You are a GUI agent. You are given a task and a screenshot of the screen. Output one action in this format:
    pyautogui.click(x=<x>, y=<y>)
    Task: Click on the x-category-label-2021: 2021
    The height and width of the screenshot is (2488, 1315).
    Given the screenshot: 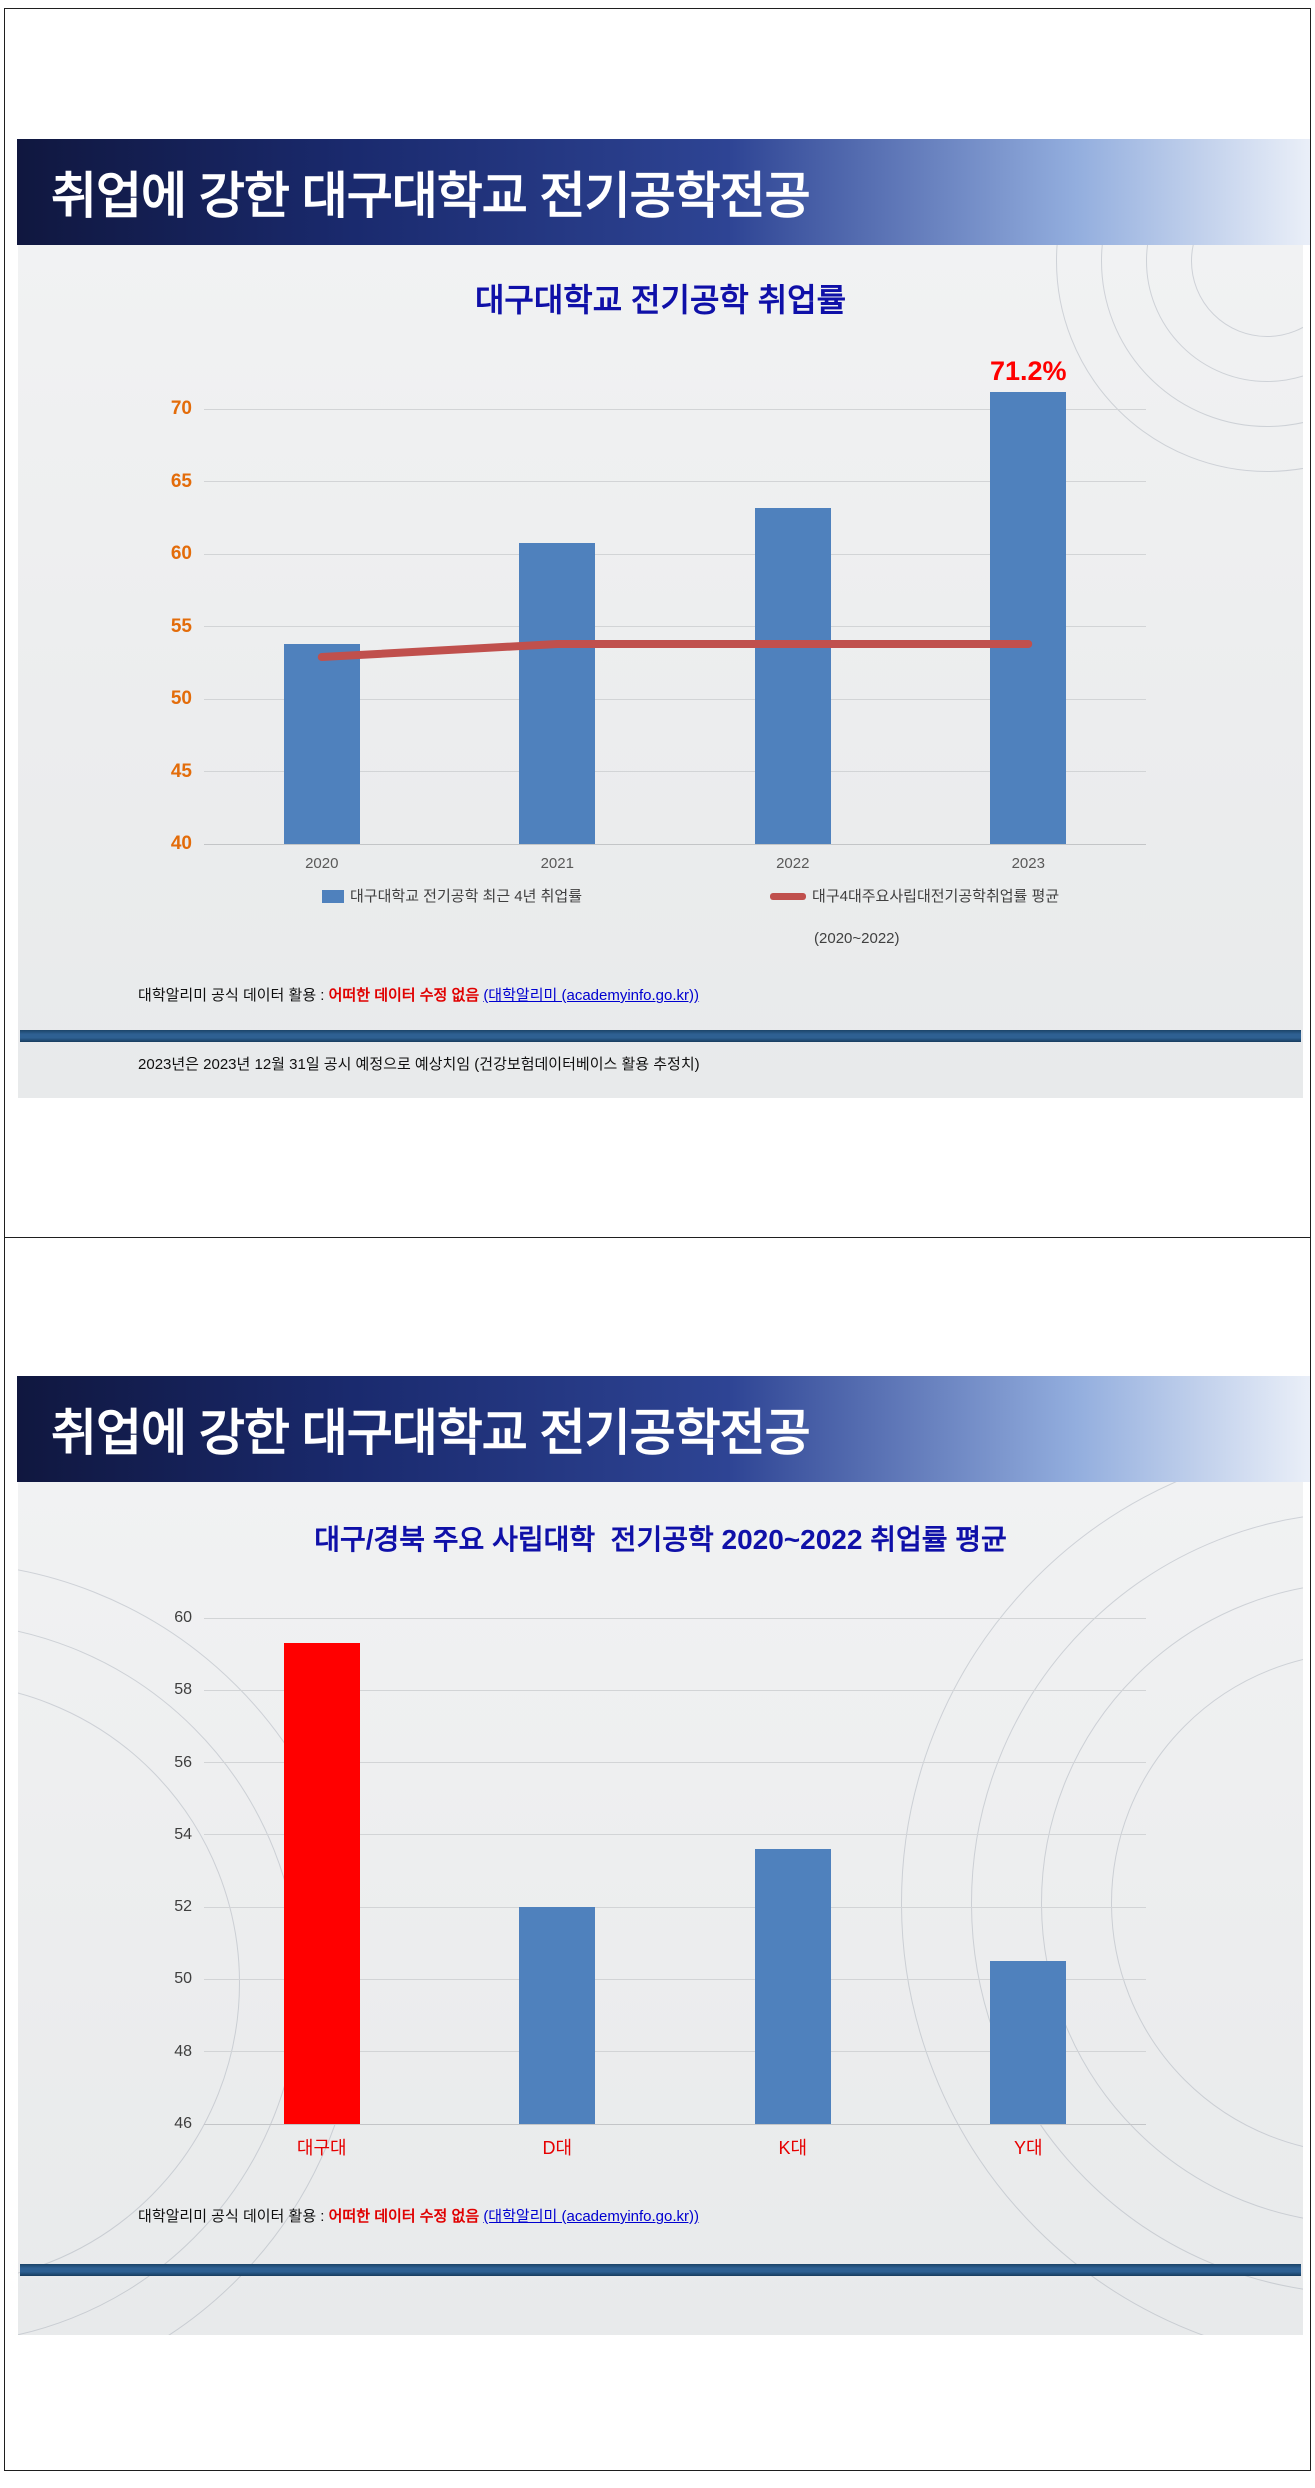 What is the action you would take?
    pyautogui.click(x=557, y=863)
    